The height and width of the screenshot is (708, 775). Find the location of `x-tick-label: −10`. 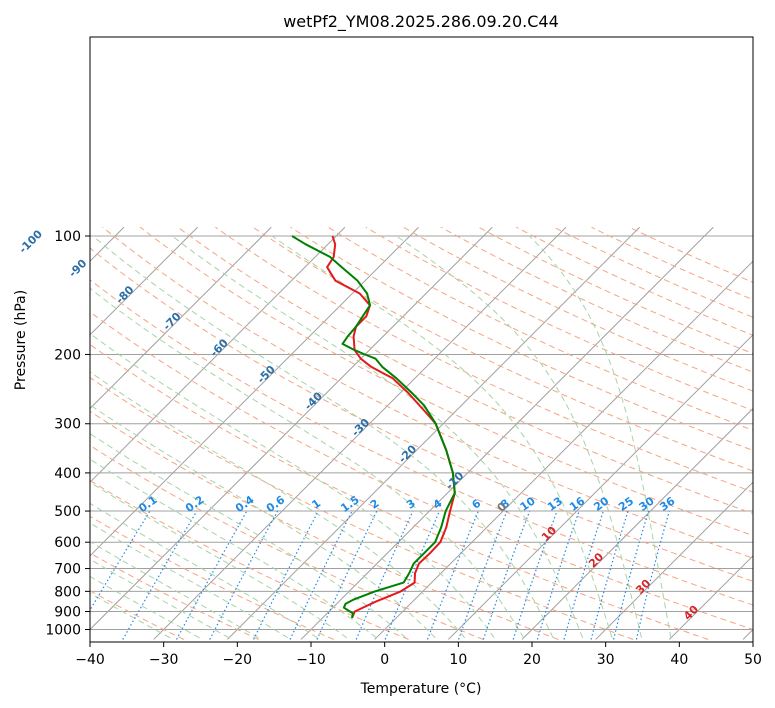

x-tick-label: −10 is located at coordinates (311, 660).